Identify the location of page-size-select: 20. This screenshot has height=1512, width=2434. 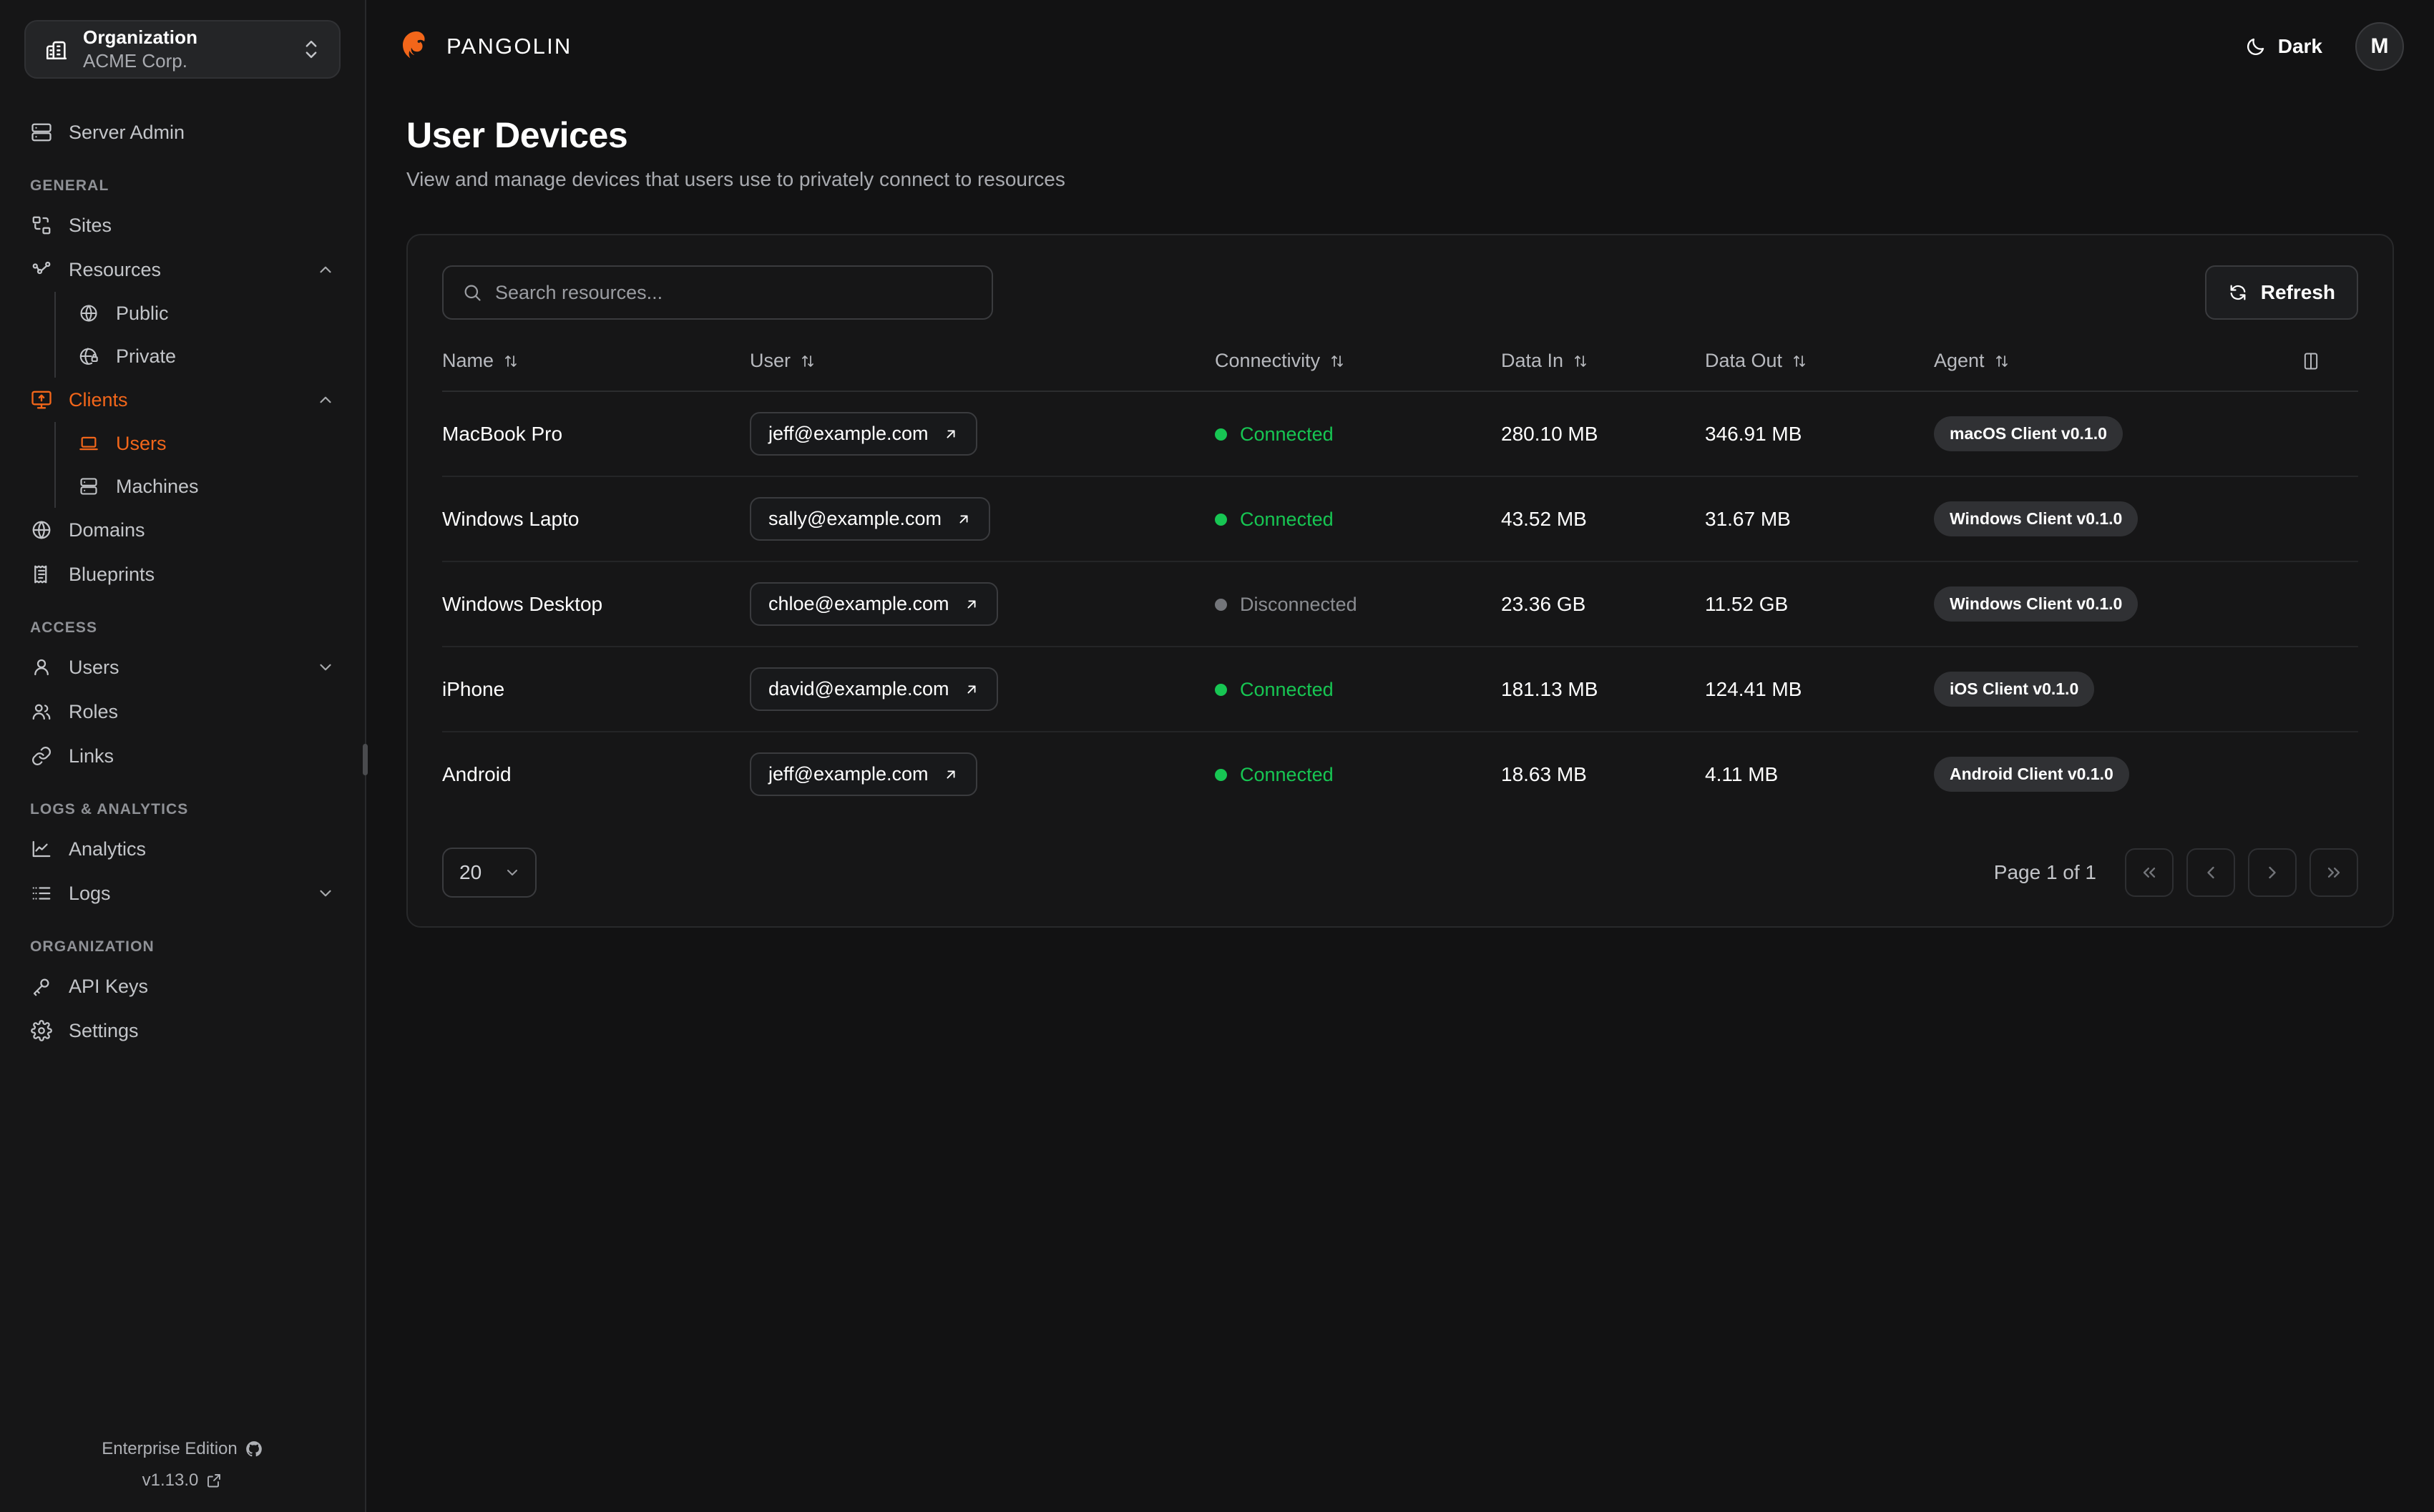
(489, 873).